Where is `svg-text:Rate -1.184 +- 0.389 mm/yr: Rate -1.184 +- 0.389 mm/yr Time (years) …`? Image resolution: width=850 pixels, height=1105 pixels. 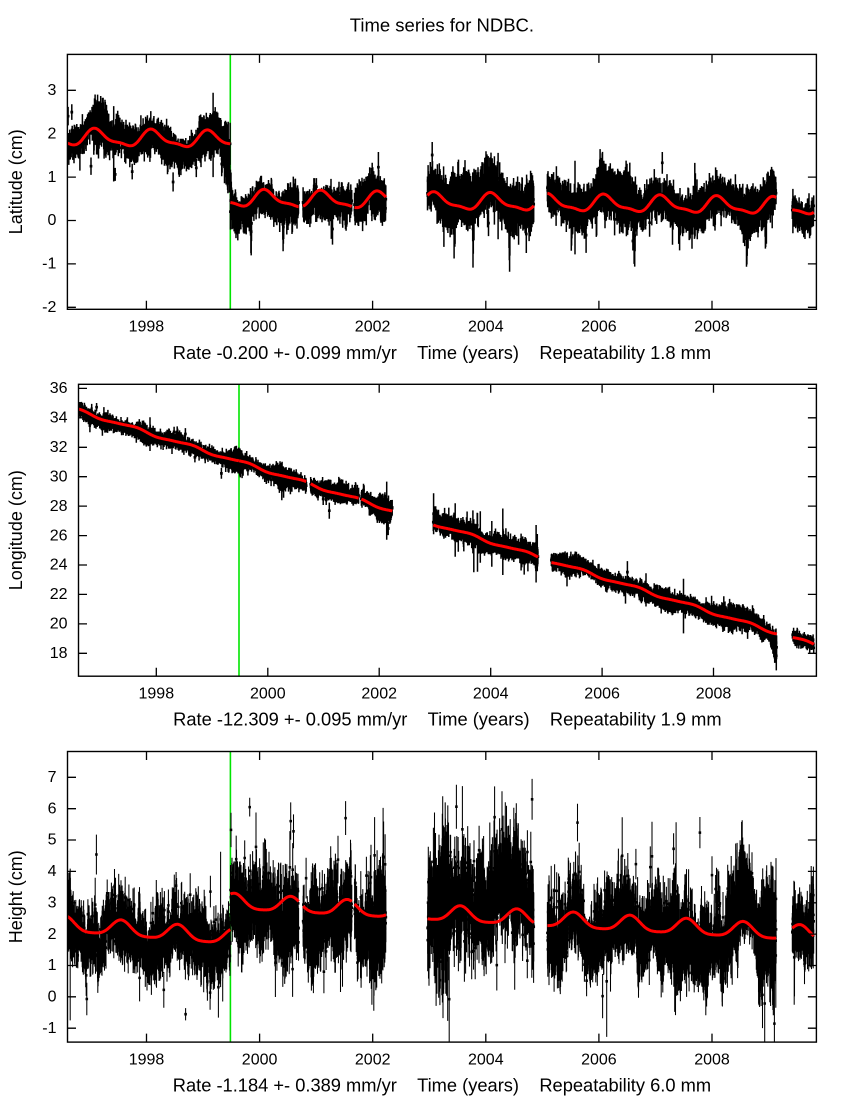 svg-text:Rate -1.184 +- 0.389 mm/yr: Rate -1.184 +- 0.389 mm/yr Time (years) … is located at coordinates (442, 1085).